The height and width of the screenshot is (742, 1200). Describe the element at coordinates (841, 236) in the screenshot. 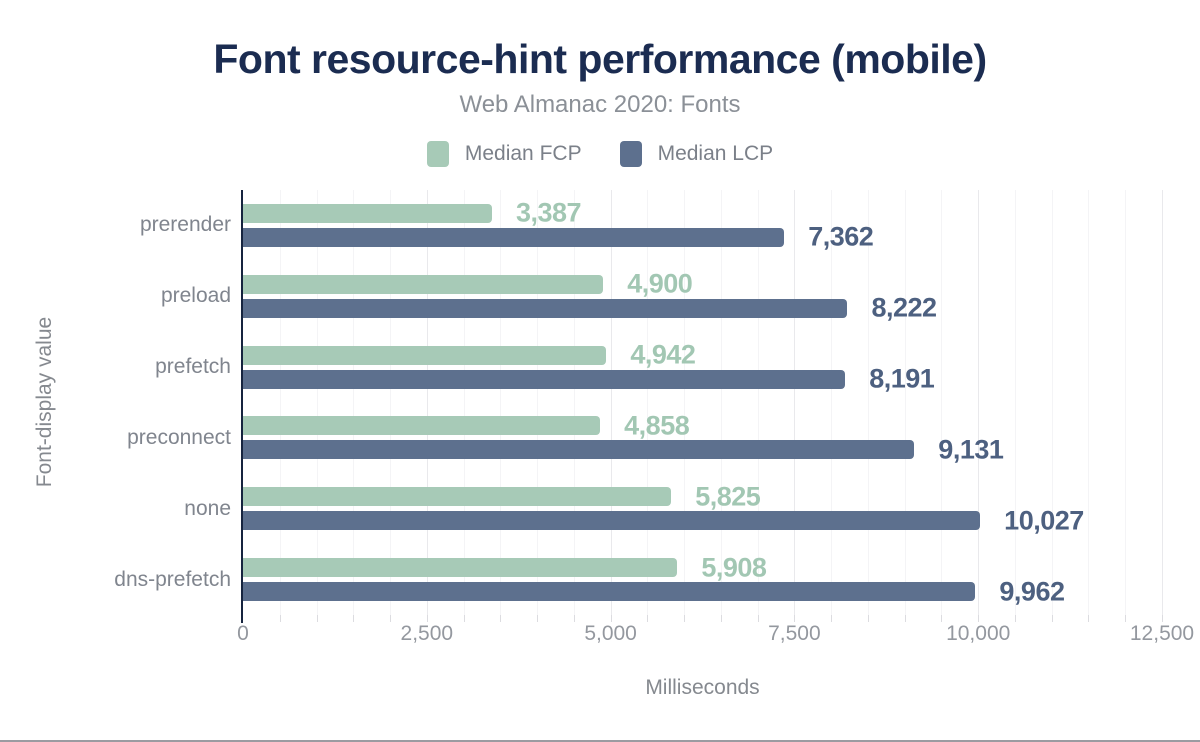

I see `value-label-lcp-prerender: 7,362` at that location.